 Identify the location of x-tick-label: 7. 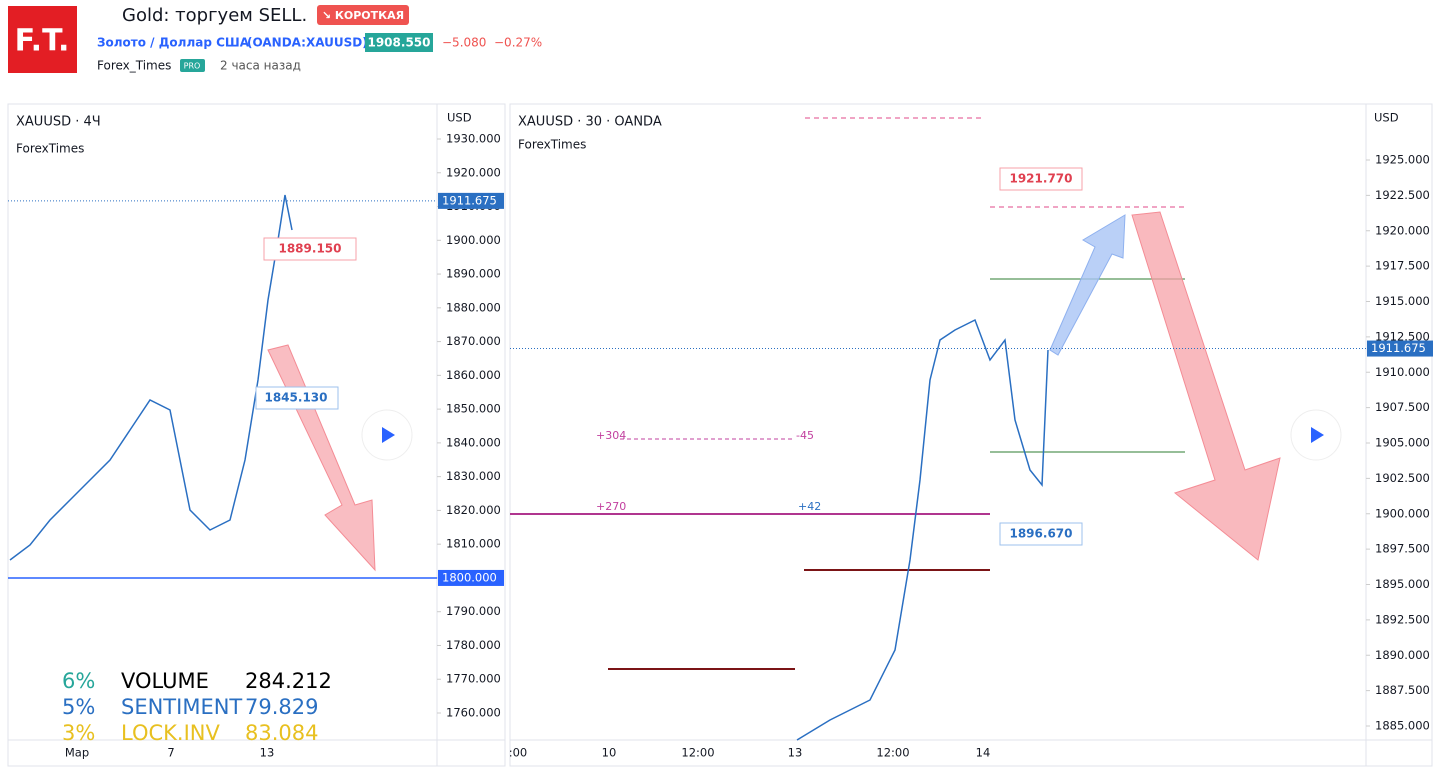
(170, 753).